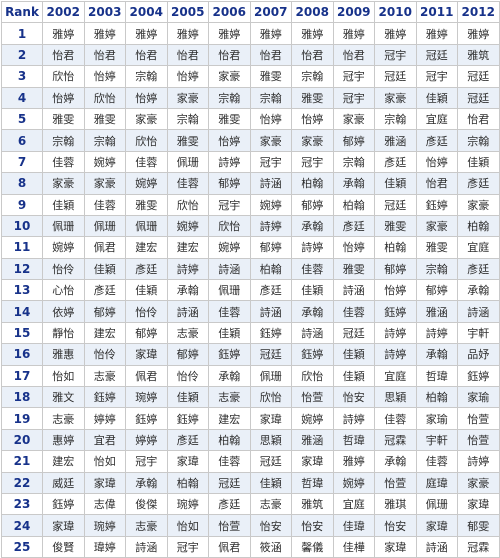 Image resolution: width=500 pixels, height=558 pixels. What do you see at coordinates (146, 376) in the screenshot?
I see `name-cell: 佩君` at bounding box center [146, 376].